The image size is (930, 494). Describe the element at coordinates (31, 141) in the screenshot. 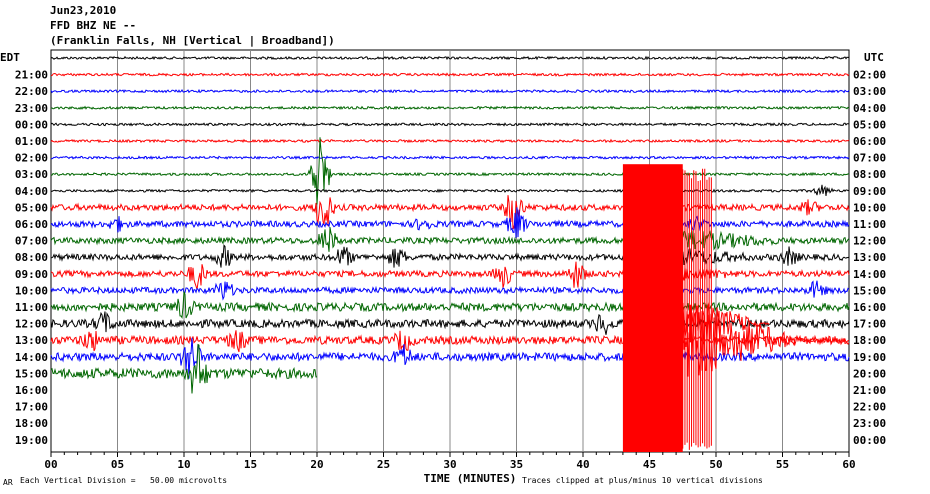

I see `left-hour-label: 01:00` at that location.